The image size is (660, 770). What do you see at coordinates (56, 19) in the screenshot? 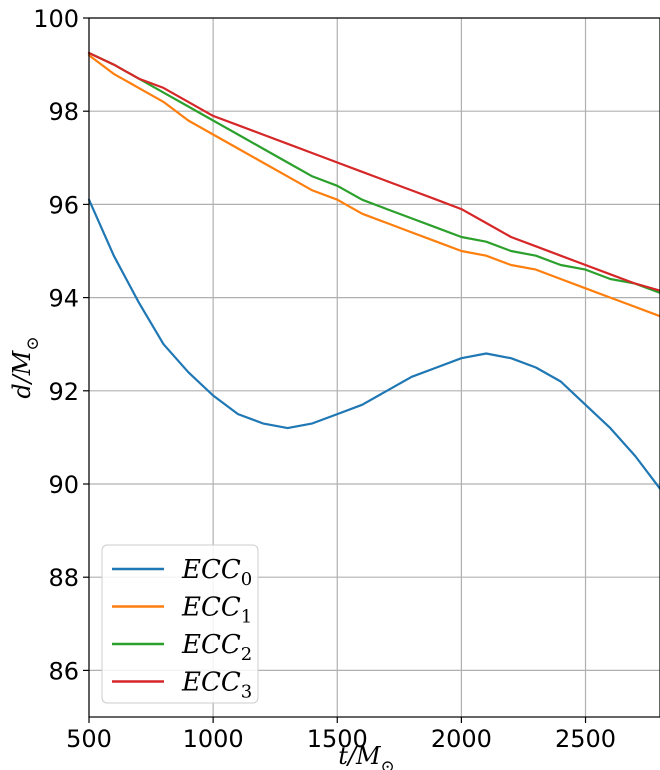
I see `y-tick-label: 100` at bounding box center [56, 19].